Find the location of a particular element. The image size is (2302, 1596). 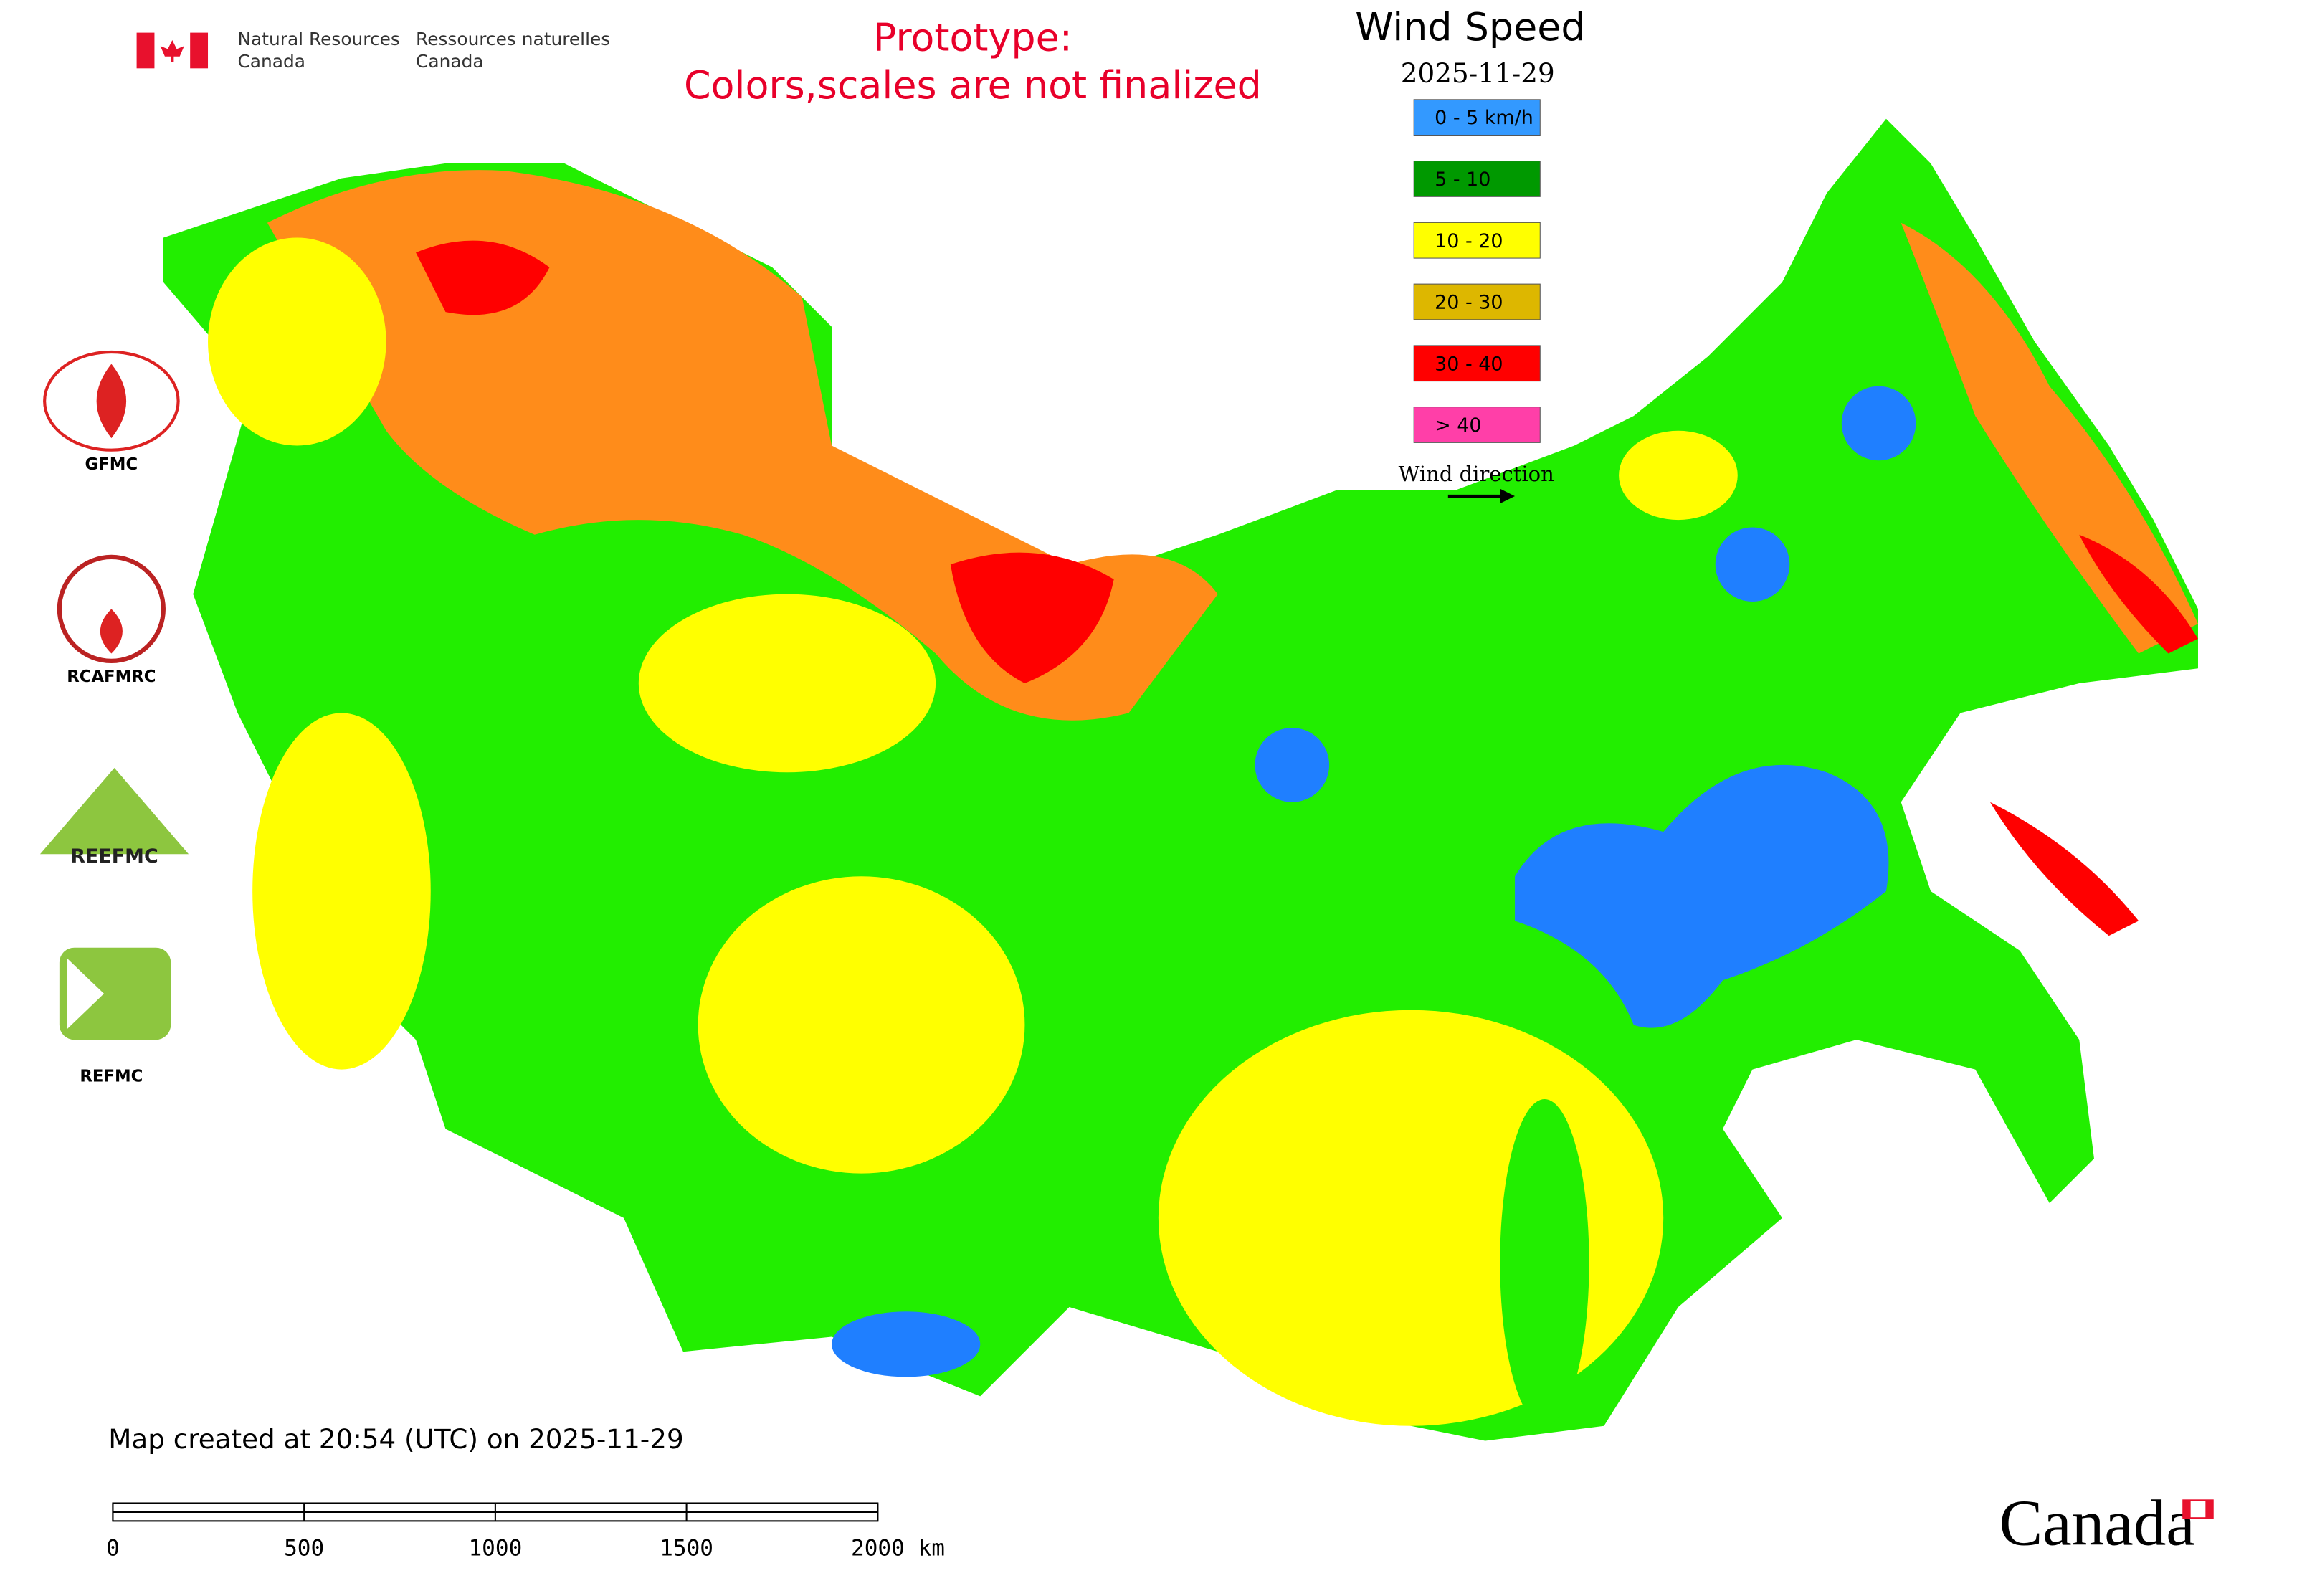

logo-label: RCAFMRC is located at coordinates (112, 677).